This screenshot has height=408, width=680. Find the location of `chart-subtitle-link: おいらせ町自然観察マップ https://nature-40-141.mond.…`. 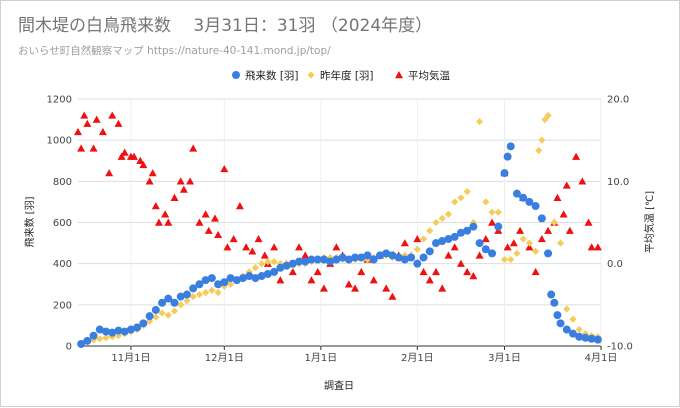

chart-subtitle-link: おいらせ町自然観察マップ https://nature-40-141.mond.… is located at coordinates (174, 51).